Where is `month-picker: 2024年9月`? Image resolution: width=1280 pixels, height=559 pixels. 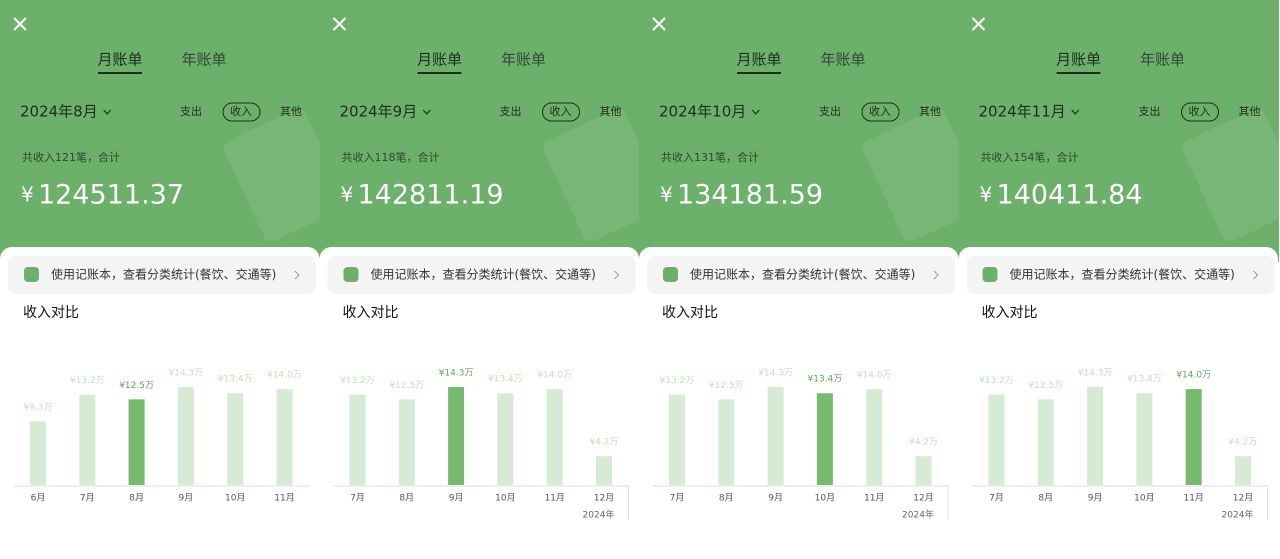
month-picker: 2024年9月 is located at coordinates (379, 112).